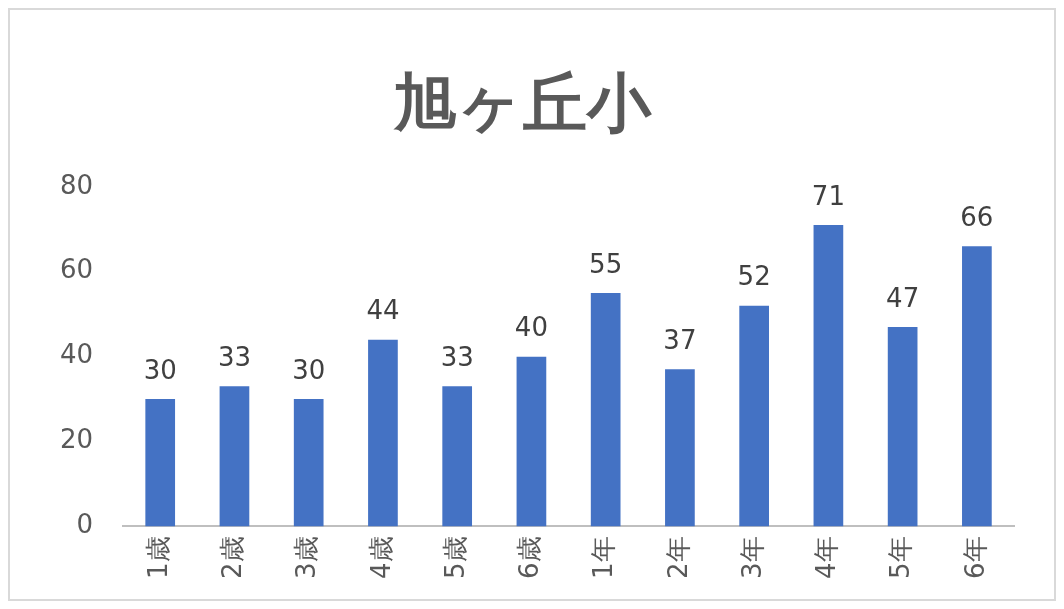 The image size is (1064, 609). What do you see at coordinates (903, 297) in the screenshot?
I see `data-label: 47` at bounding box center [903, 297].